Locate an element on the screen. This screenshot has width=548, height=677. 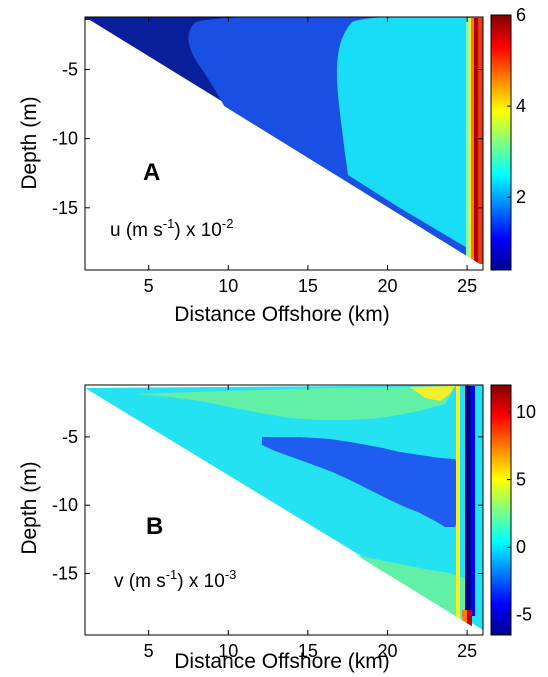
colorbar-tick-label: -5 is located at coordinates (524, 615).